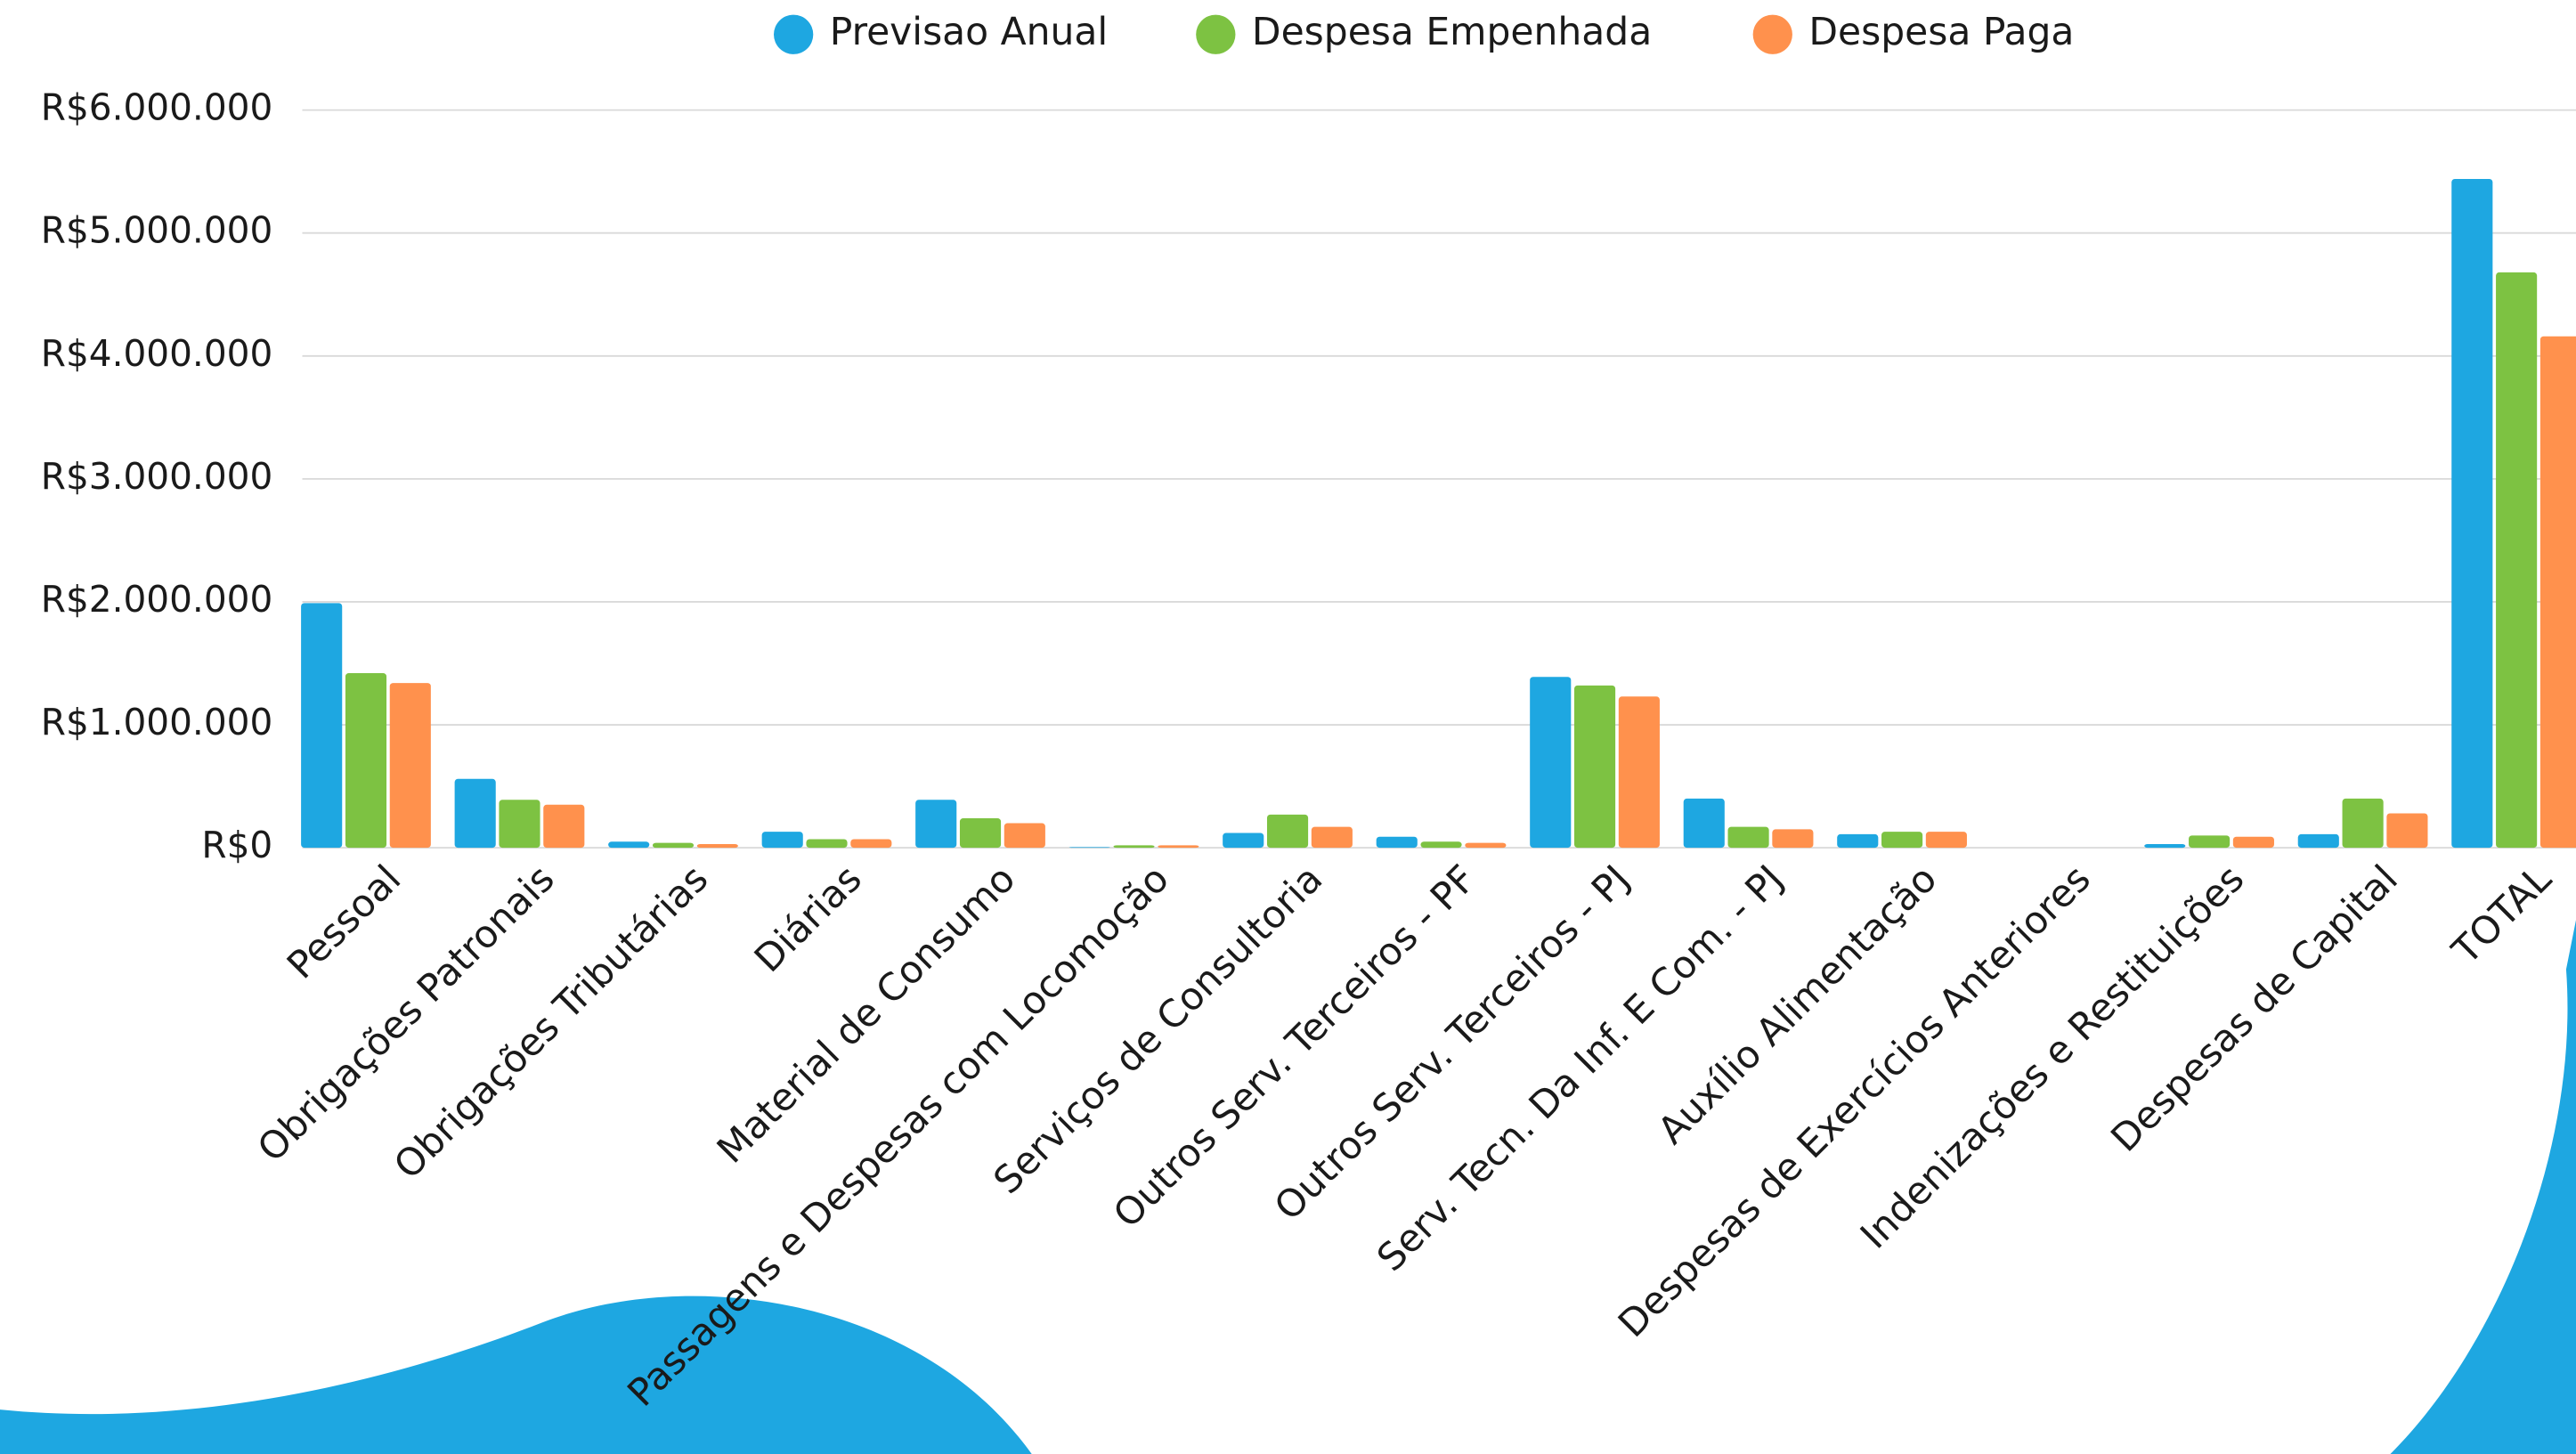  I want to click on x-tick-label: Passagens e Despesas com Locomoção, so click(899, 1136).